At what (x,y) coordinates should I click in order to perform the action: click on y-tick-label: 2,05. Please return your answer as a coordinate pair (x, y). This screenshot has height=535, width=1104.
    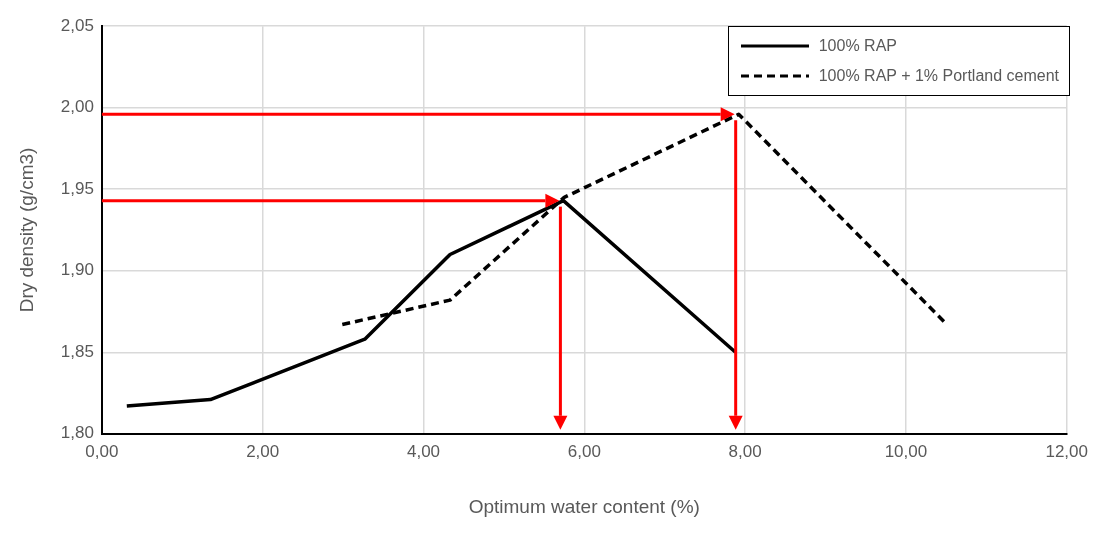
    Looking at the image, I should click on (77, 25).